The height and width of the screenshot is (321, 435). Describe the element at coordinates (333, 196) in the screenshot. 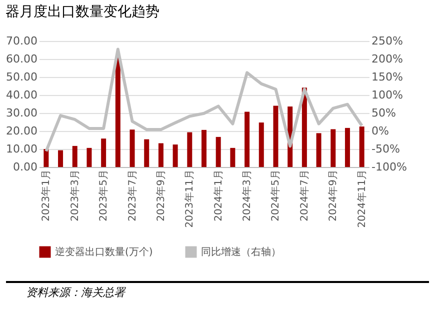

I see `x-tick-label: 2024年9月` at that location.